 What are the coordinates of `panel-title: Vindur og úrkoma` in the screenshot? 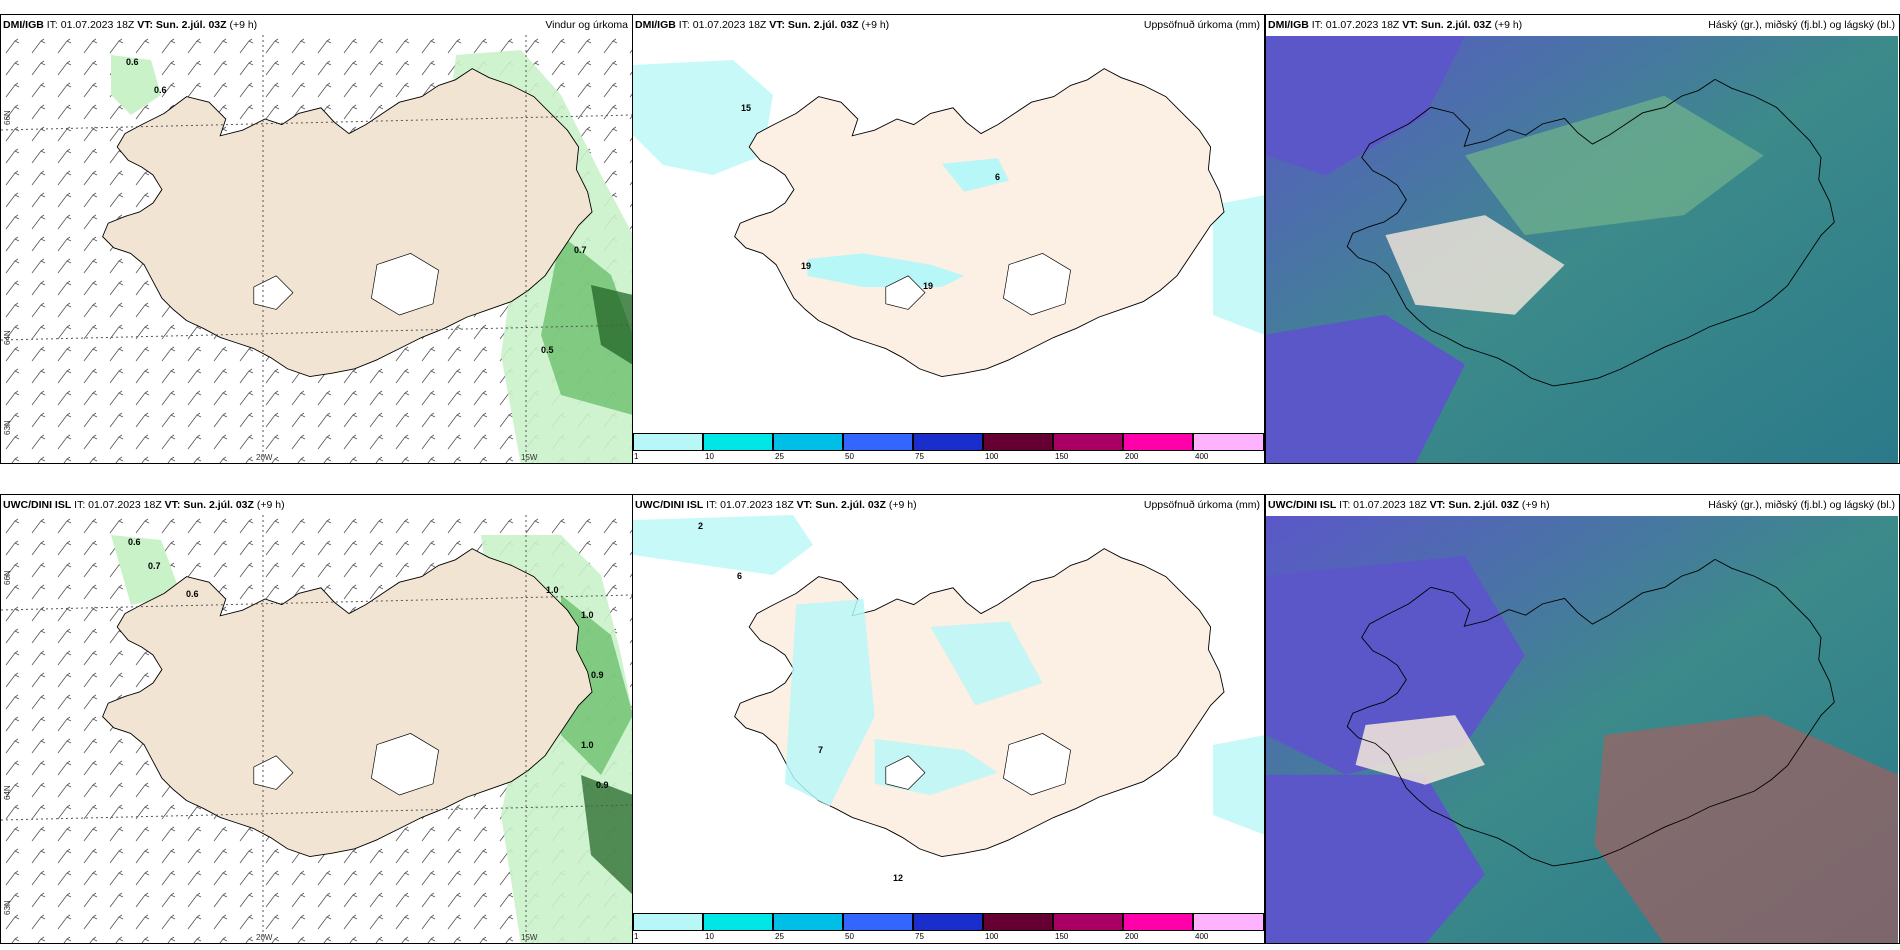 It's located at (586, 25).